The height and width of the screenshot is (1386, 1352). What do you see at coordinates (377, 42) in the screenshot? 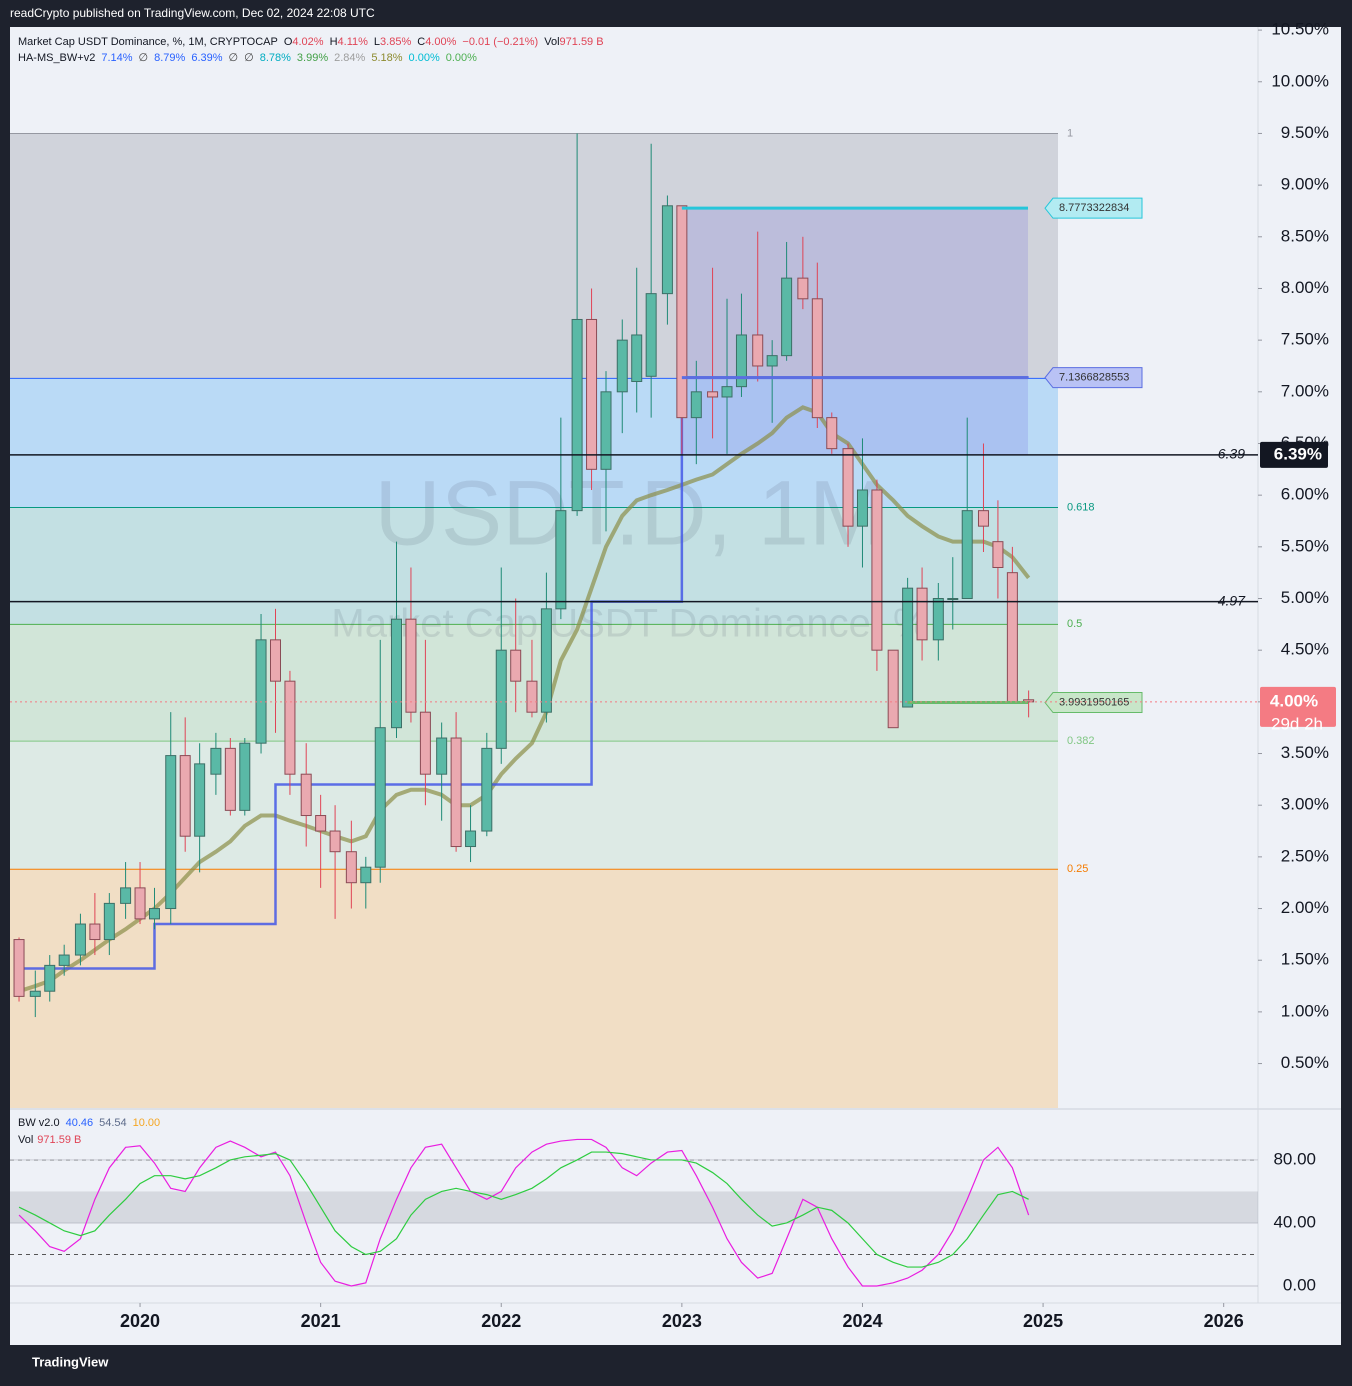
I see `legend-key: L` at bounding box center [377, 42].